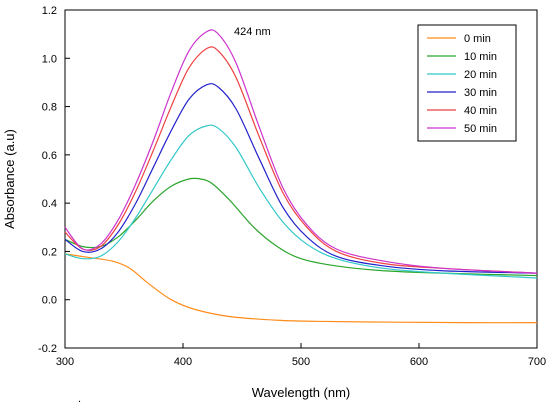 The width and height of the screenshot is (550, 408). Describe the element at coordinates (183, 362) in the screenshot. I see `x-tick-label: 400` at that location.